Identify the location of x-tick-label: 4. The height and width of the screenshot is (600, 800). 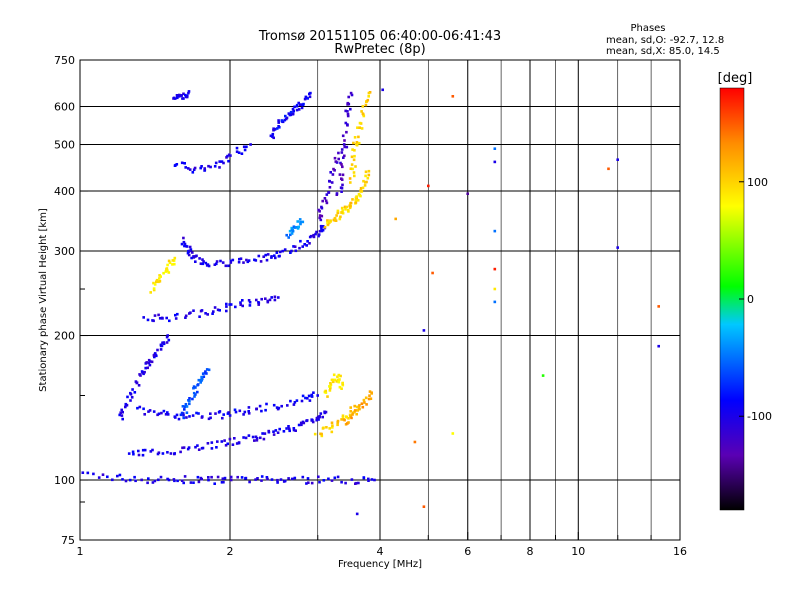
(380, 551).